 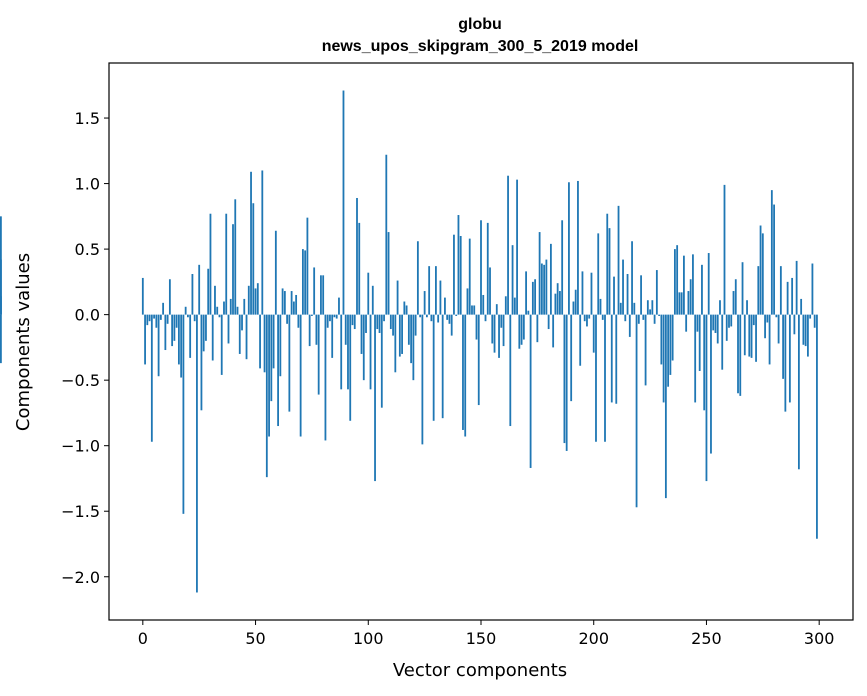 I want to click on x-tick-label: 150, so click(x=481, y=638).